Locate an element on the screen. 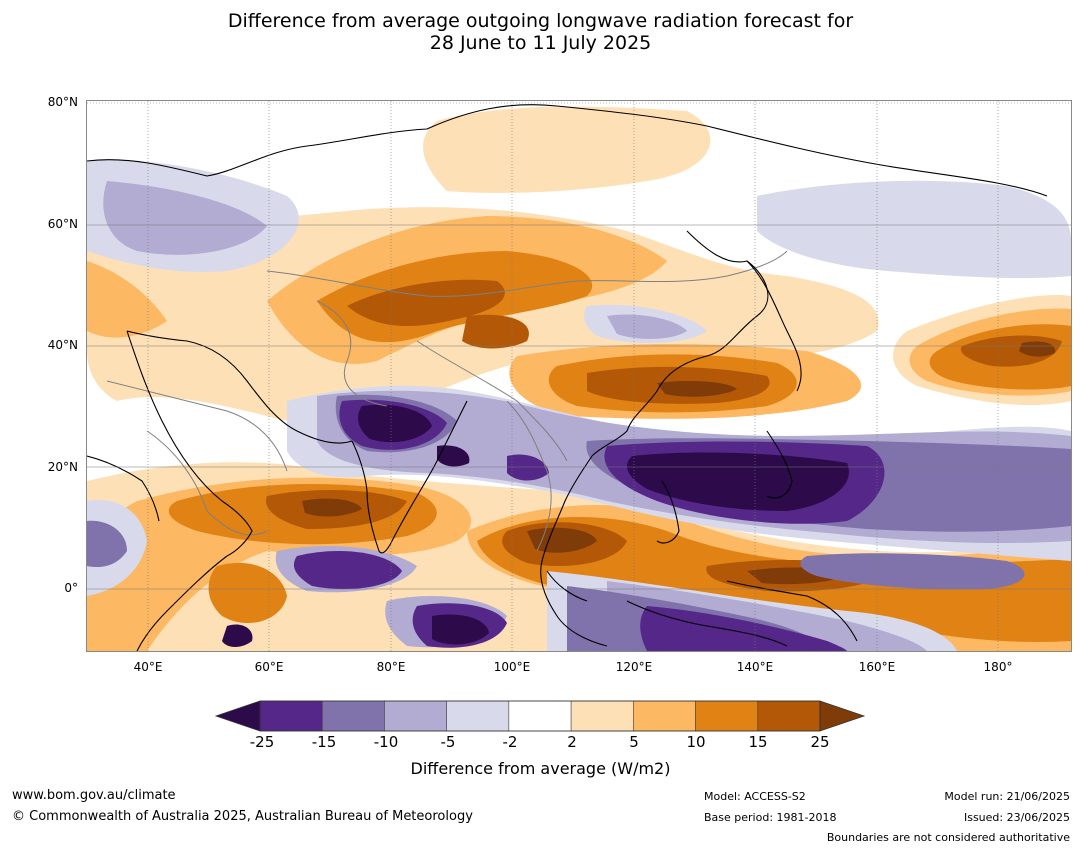  lon-label-120e: 120°E is located at coordinates (634, 667).